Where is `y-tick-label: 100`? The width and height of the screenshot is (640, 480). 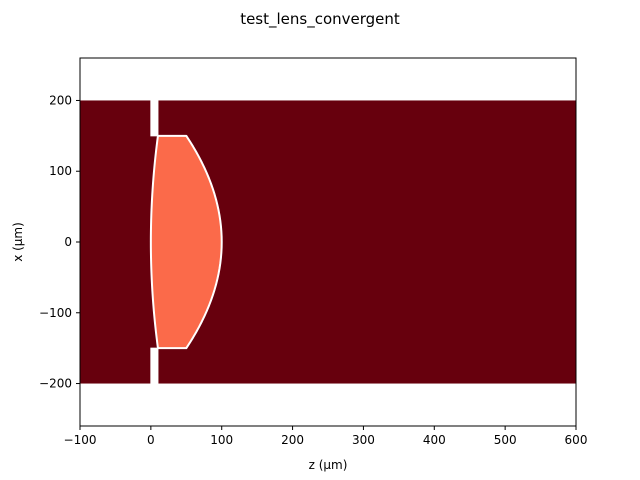 y-tick-label: 100 is located at coordinates (60, 171).